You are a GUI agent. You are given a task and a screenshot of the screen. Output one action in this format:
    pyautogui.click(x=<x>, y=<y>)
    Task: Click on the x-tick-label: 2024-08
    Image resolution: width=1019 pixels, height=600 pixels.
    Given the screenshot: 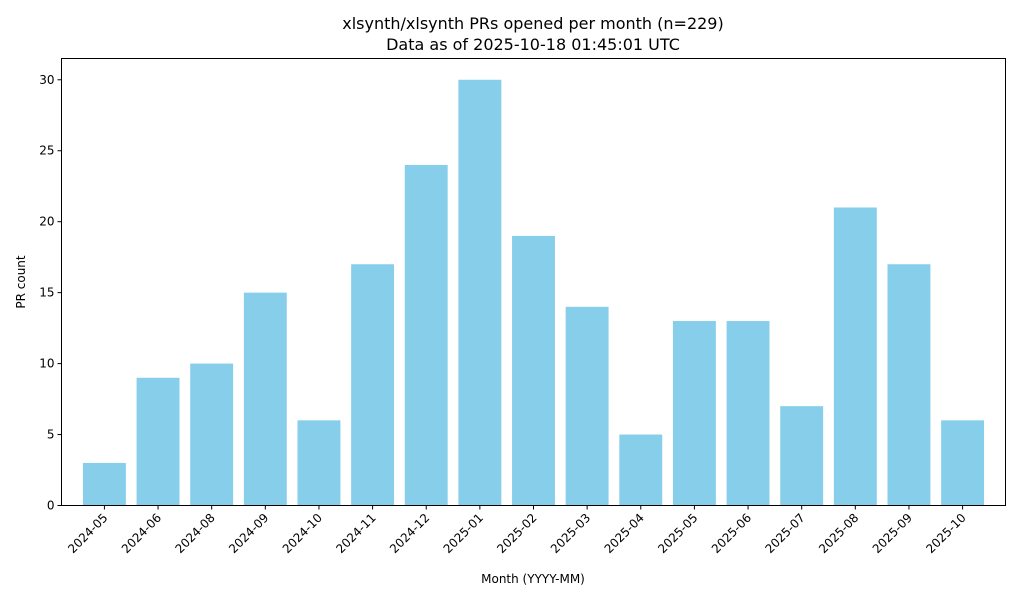 What is the action you would take?
    pyautogui.click(x=194, y=533)
    